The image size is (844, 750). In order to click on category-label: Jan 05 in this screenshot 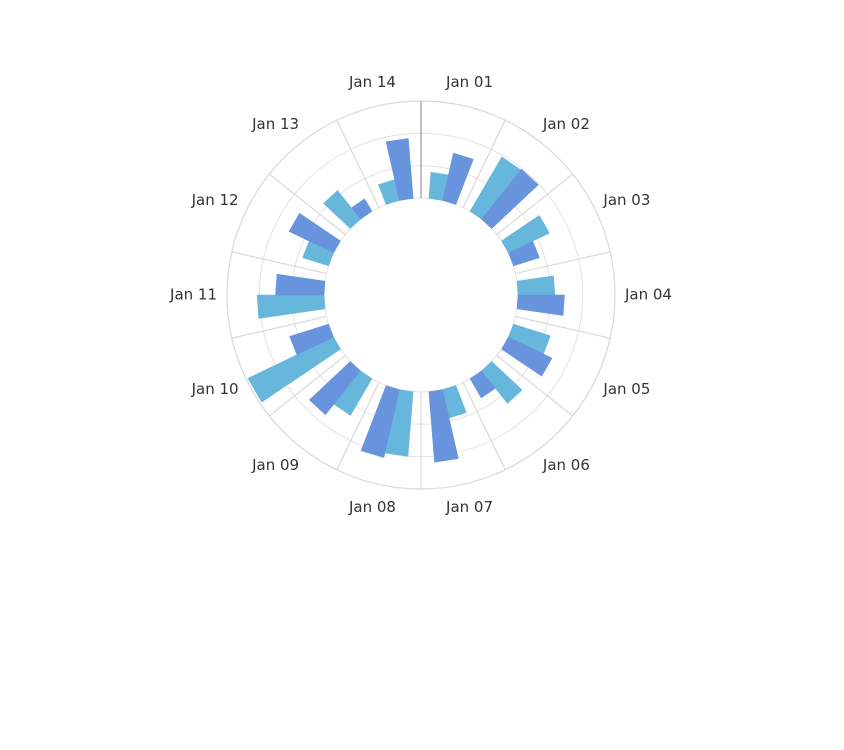, I will do `click(626, 389)`.